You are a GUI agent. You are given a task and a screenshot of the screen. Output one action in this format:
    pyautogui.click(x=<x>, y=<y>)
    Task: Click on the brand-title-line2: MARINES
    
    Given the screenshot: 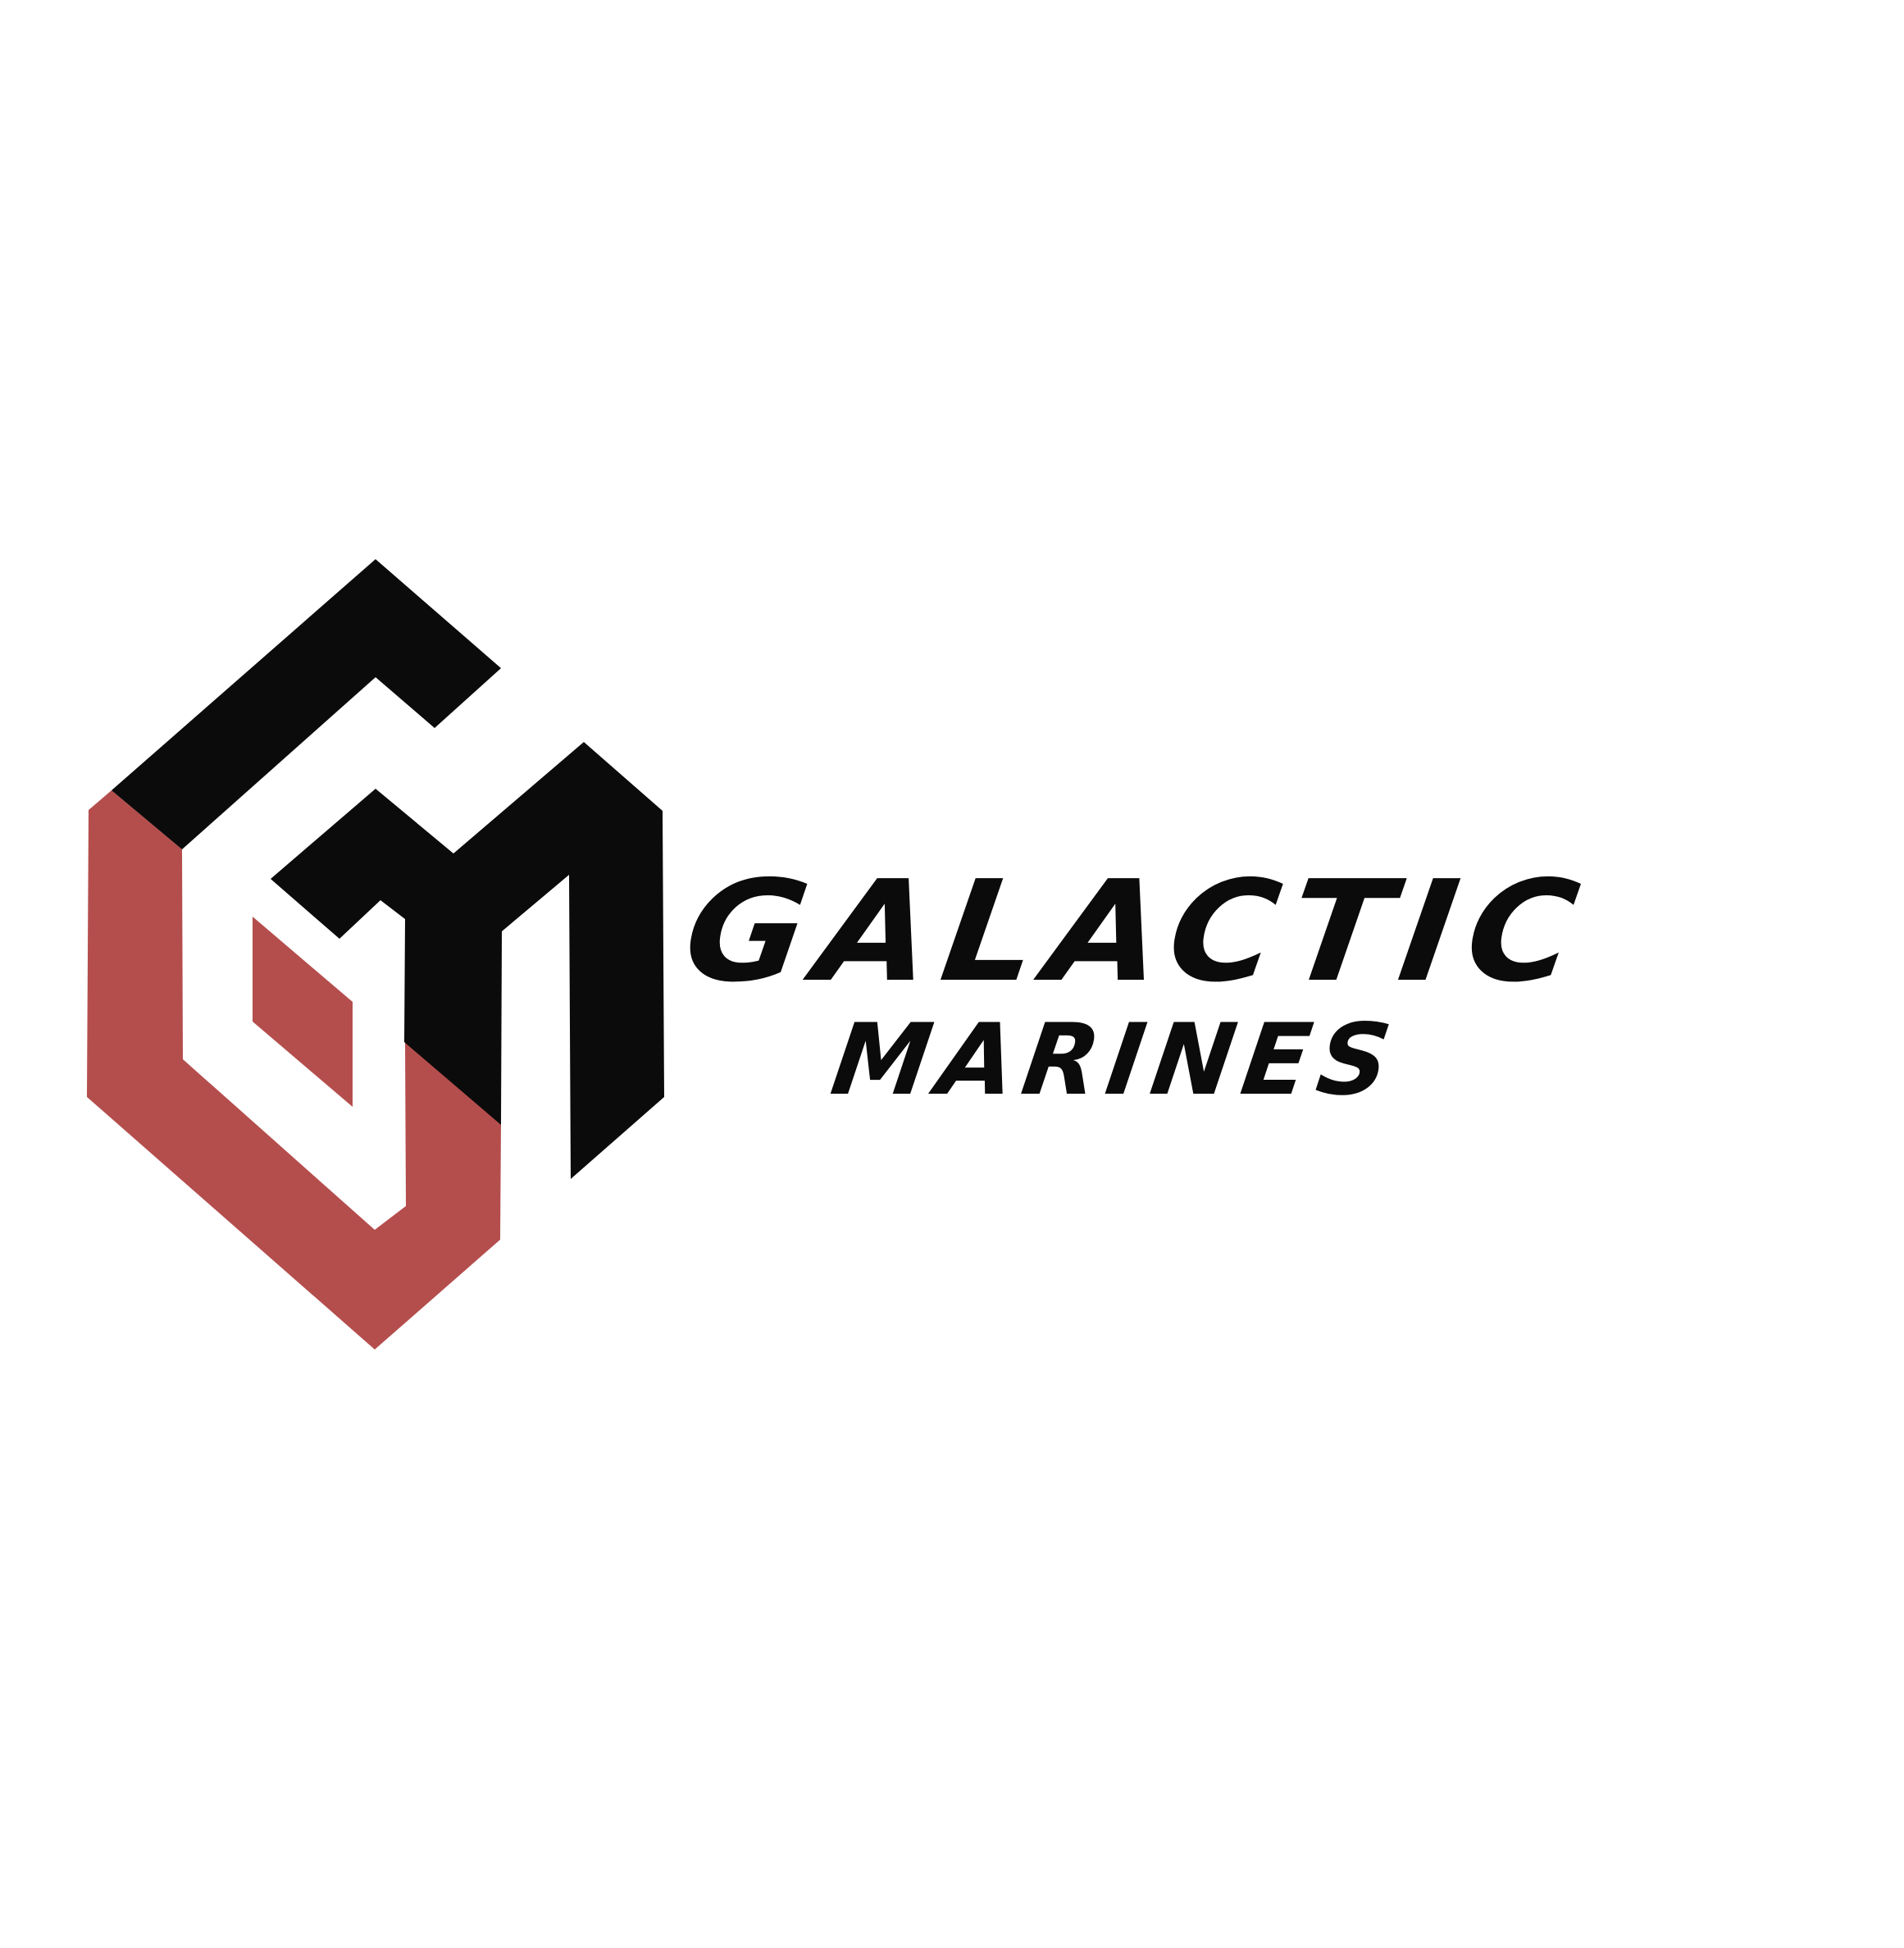 What is the action you would take?
    pyautogui.click(x=1115, y=1060)
    